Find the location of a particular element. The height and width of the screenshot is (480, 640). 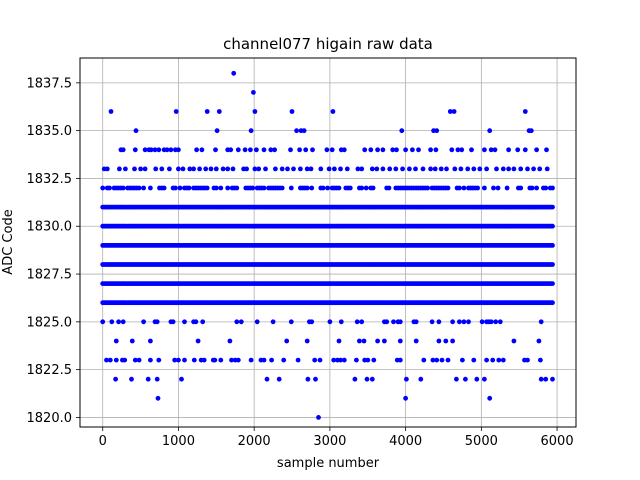

x-tick-label: 0 is located at coordinates (103, 441).